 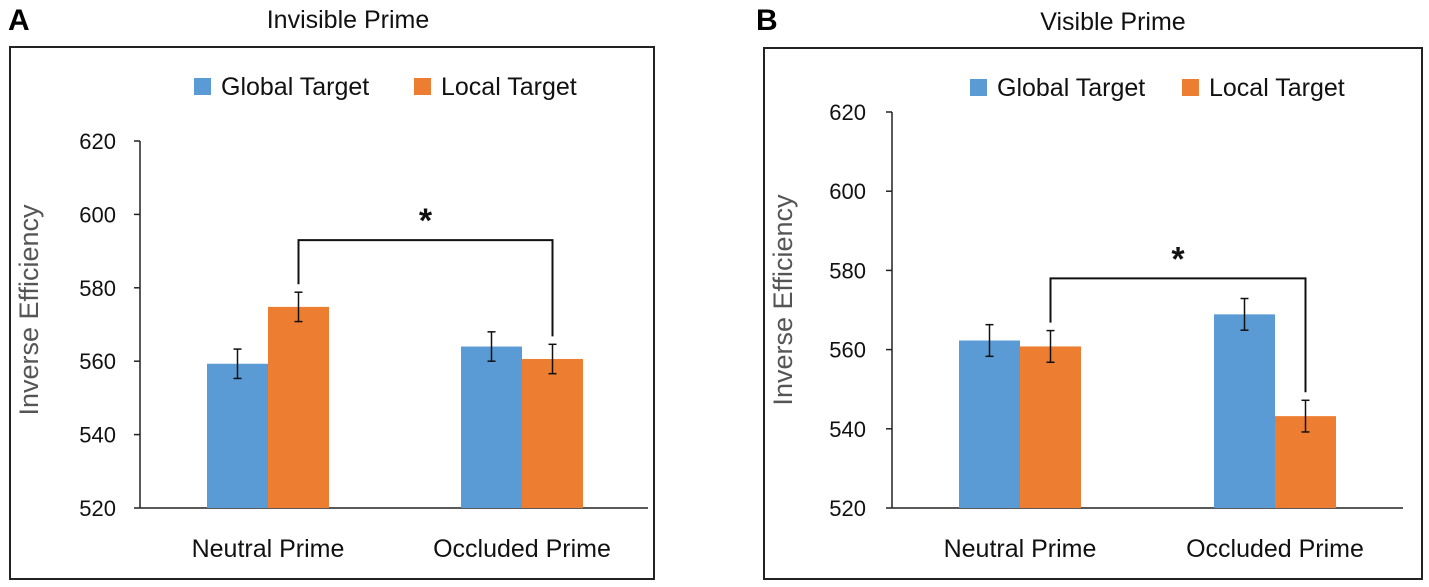 What do you see at coordinates (847, 508) in the screenshot?
I see `panel-b-y-tick-label: 520` at bounding box center [847, 508].